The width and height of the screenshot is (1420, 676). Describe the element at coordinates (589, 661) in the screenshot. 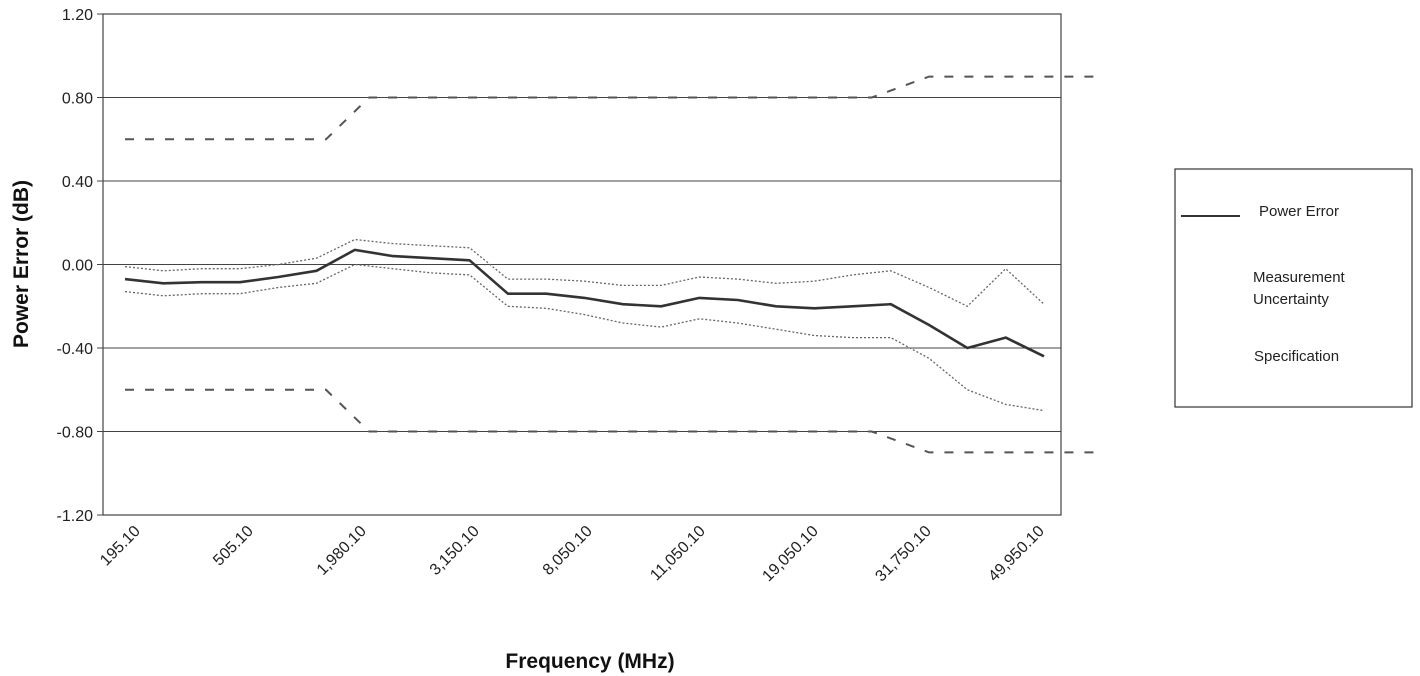

I see `x-axis-title: Frequency (MHz)` at that location.